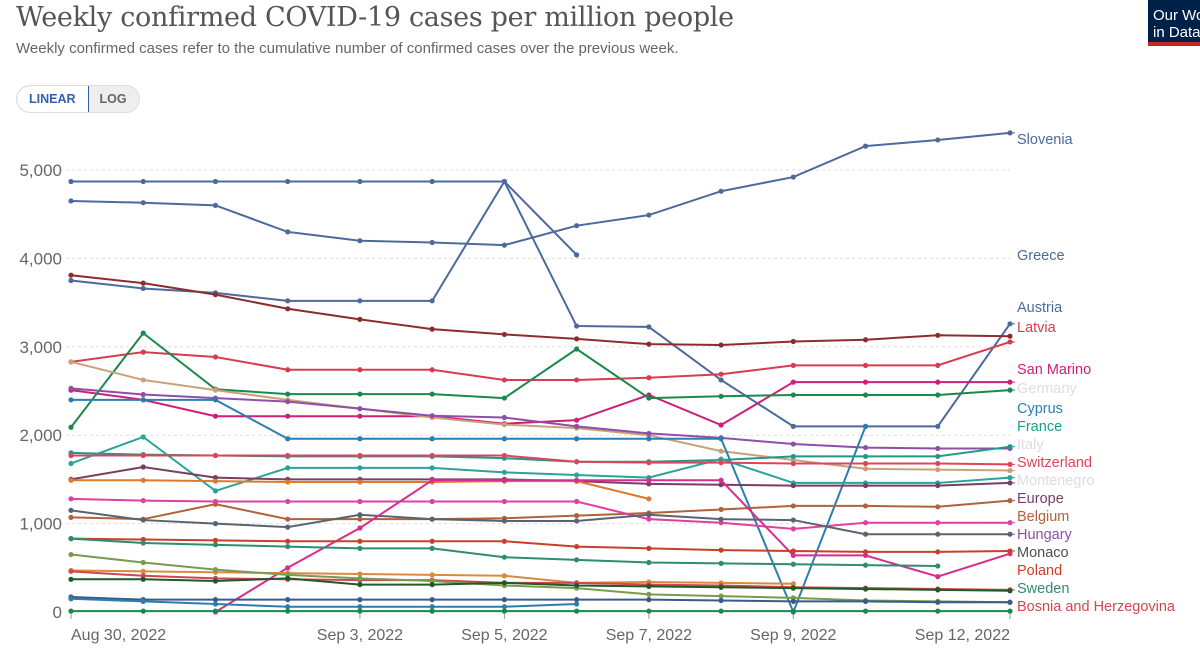  I want to click on label-italy: Italy, so click(1030, 445).